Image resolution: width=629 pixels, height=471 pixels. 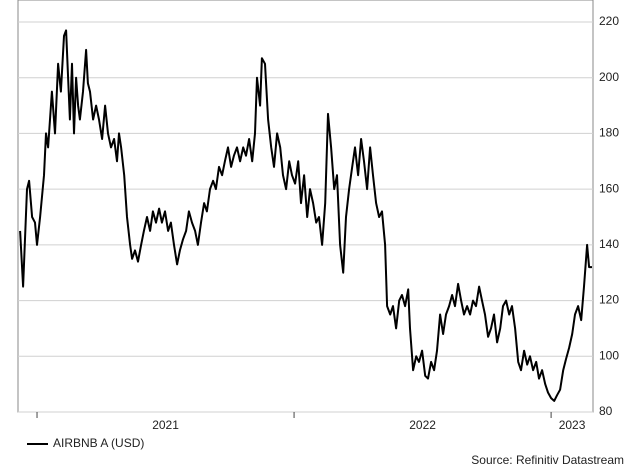 I want to click on y-tick-label: 100, so click(x=609, y=355).